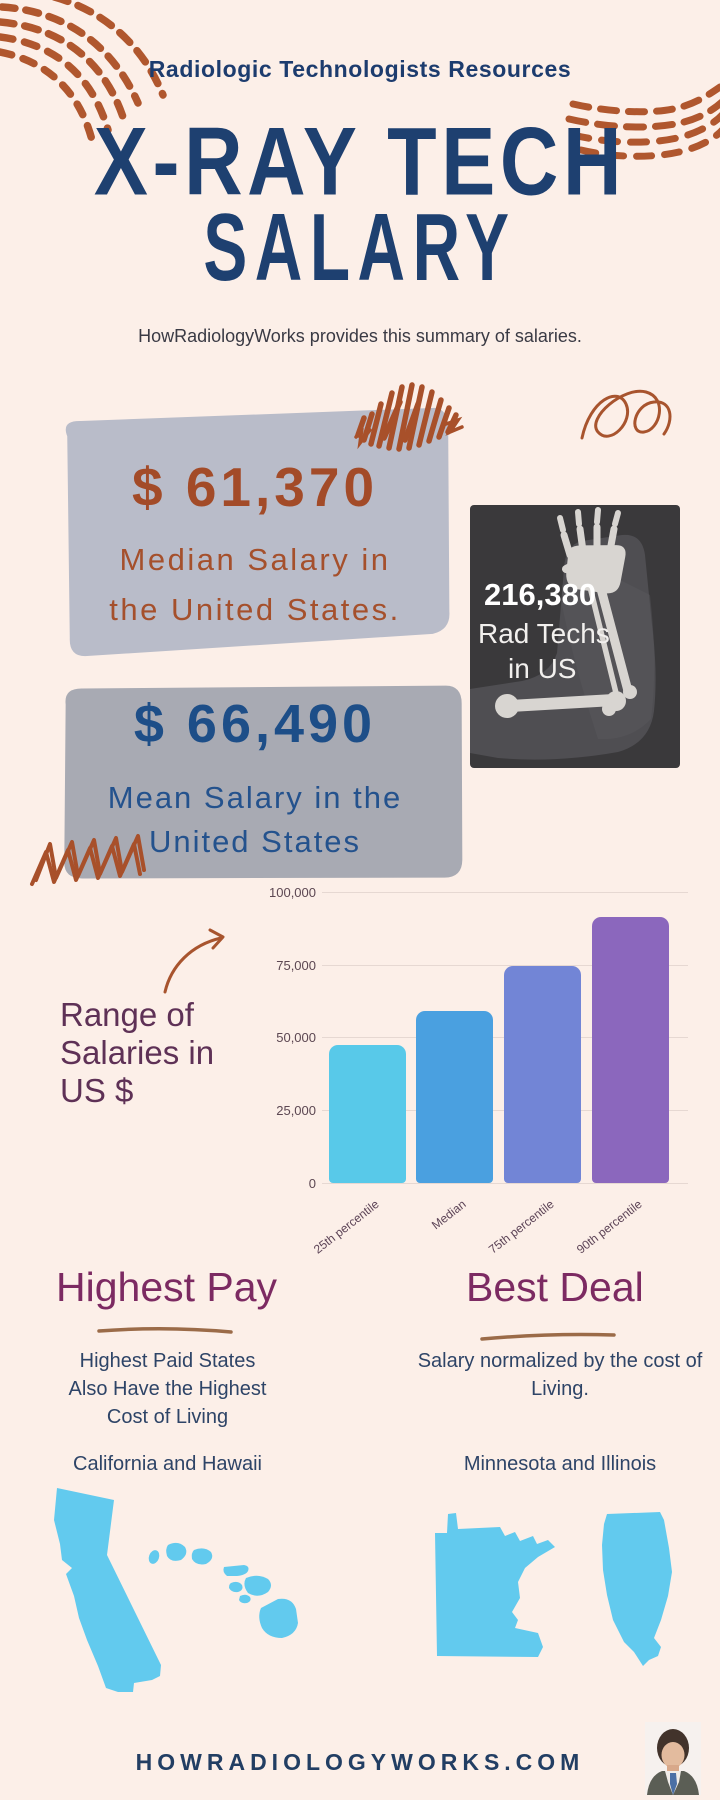 The height and width of the screenshot is (1800, 720). Describe the element at coordinates (540, 594) in the screenshot. I see `svg-text: 216,380` at that location.